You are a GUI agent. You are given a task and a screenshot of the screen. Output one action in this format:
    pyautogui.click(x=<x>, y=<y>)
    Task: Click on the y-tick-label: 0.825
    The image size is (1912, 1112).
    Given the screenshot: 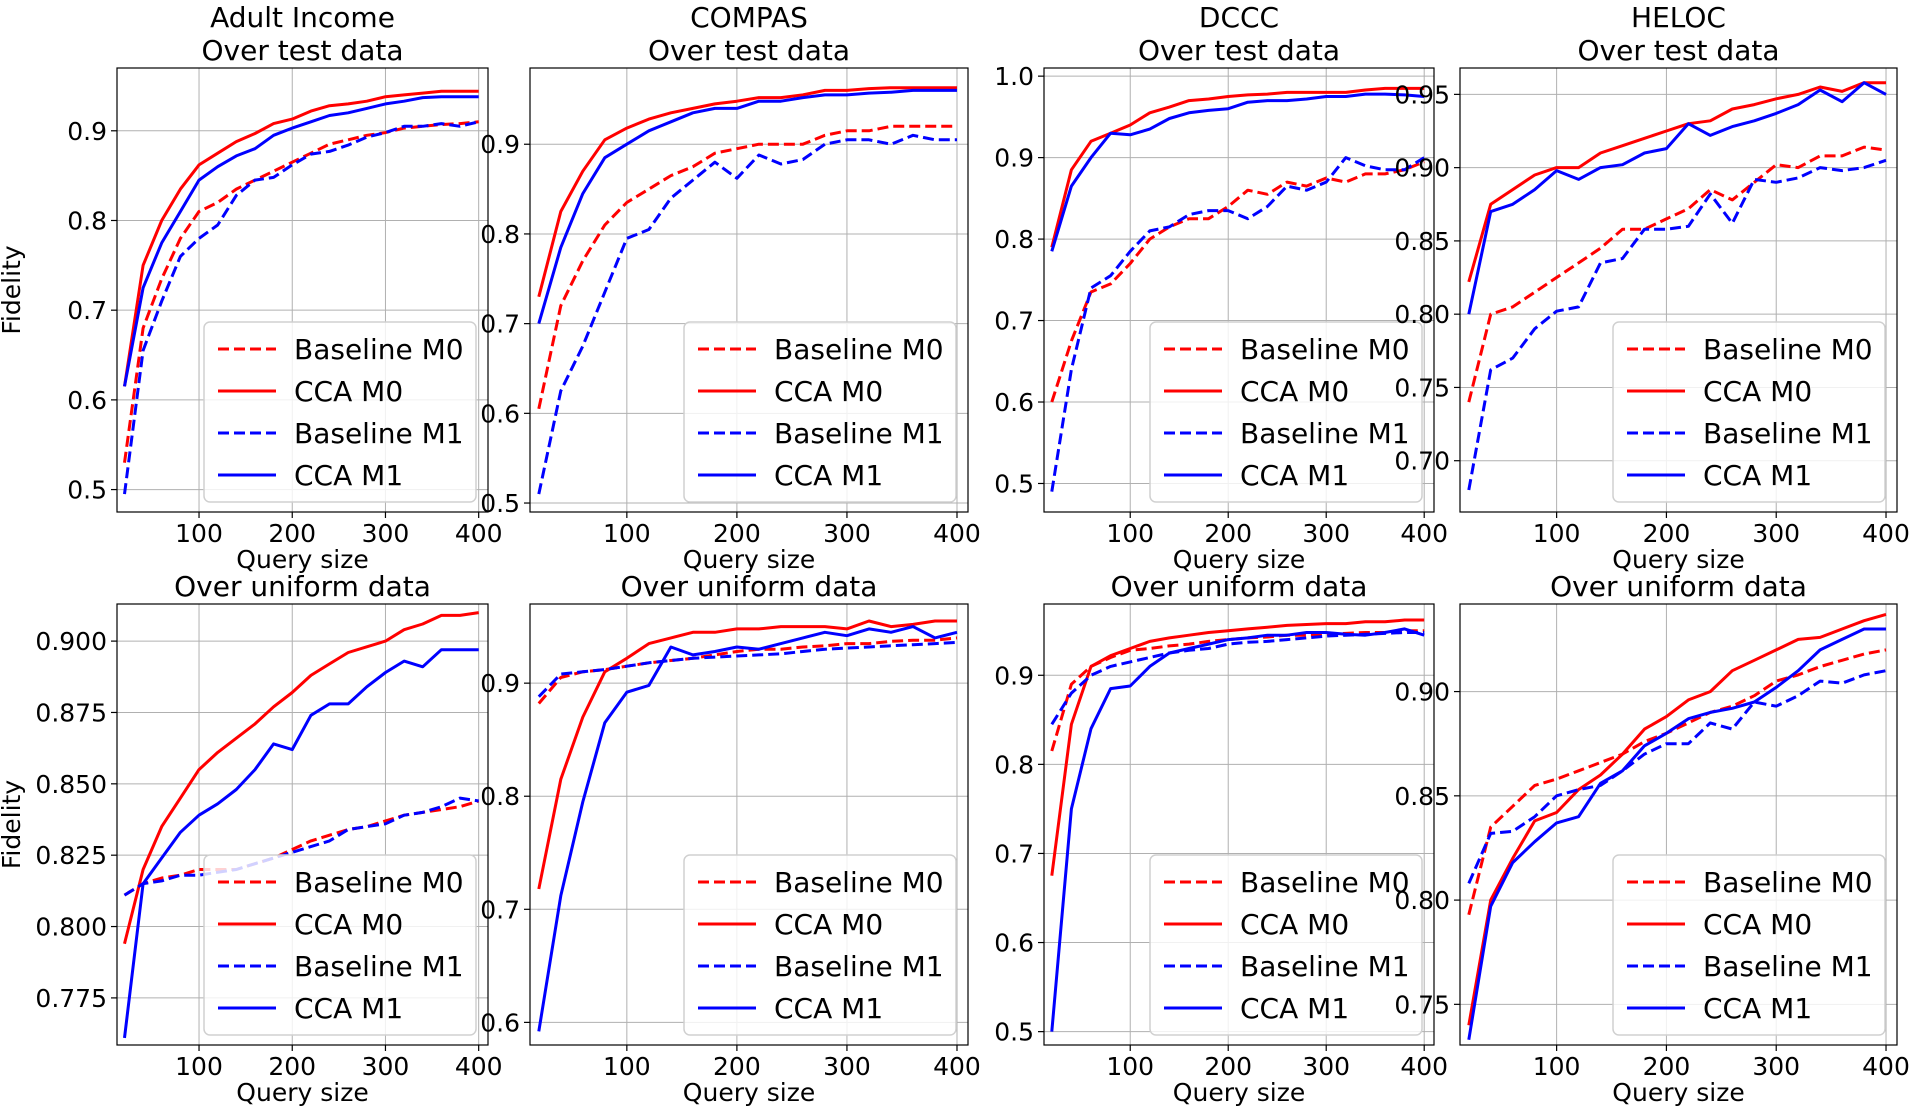 What is the action you would take?
    pyautogui.click(x=71, y=855)
    